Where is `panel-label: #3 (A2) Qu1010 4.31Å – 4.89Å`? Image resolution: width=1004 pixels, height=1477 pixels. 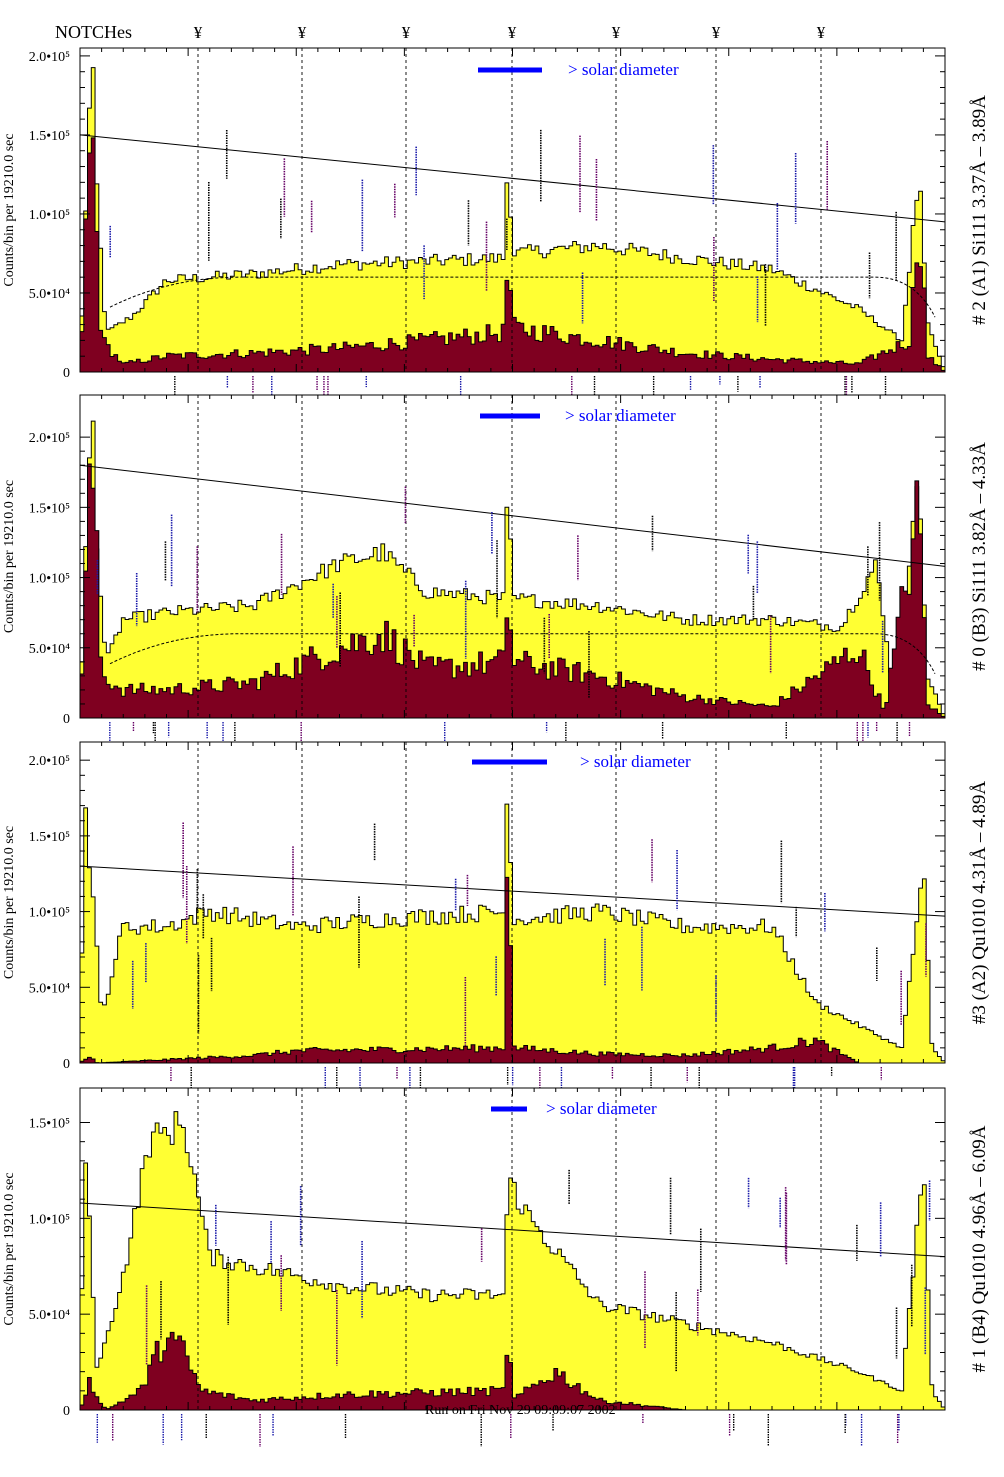
panel-label: #3 (A2) Qu1010 4.31Å – 4.89Å is located at coordinates (979, 903).